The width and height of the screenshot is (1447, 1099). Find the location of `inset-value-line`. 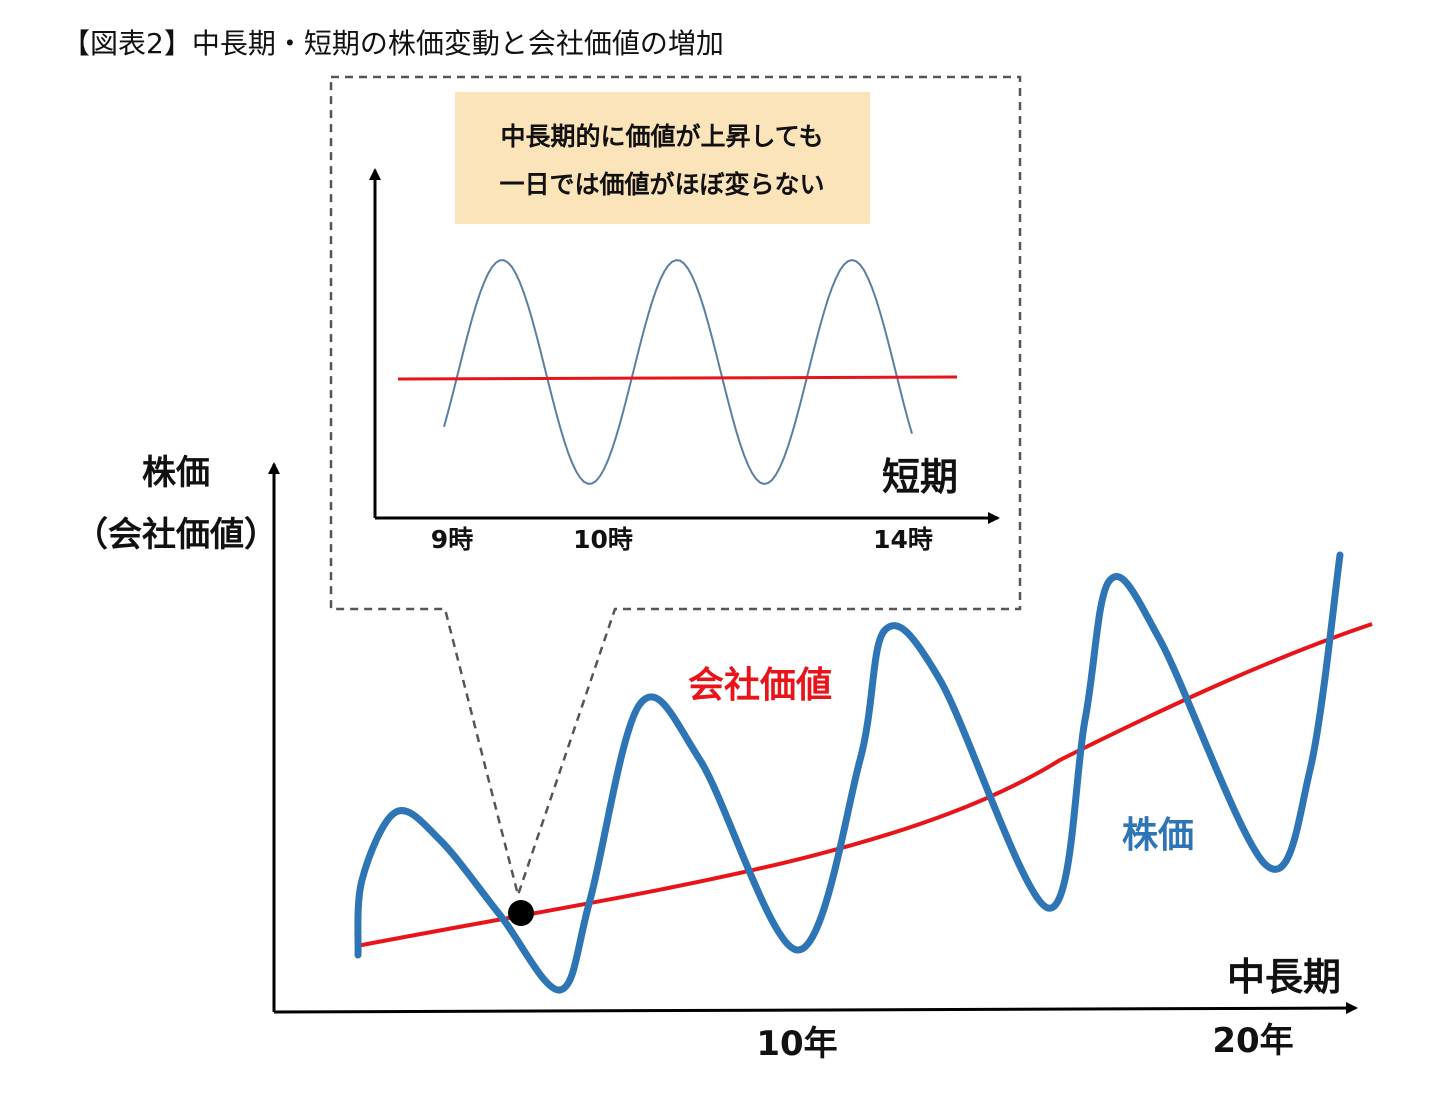

inset-value-line is located at coordinates (677, 378).